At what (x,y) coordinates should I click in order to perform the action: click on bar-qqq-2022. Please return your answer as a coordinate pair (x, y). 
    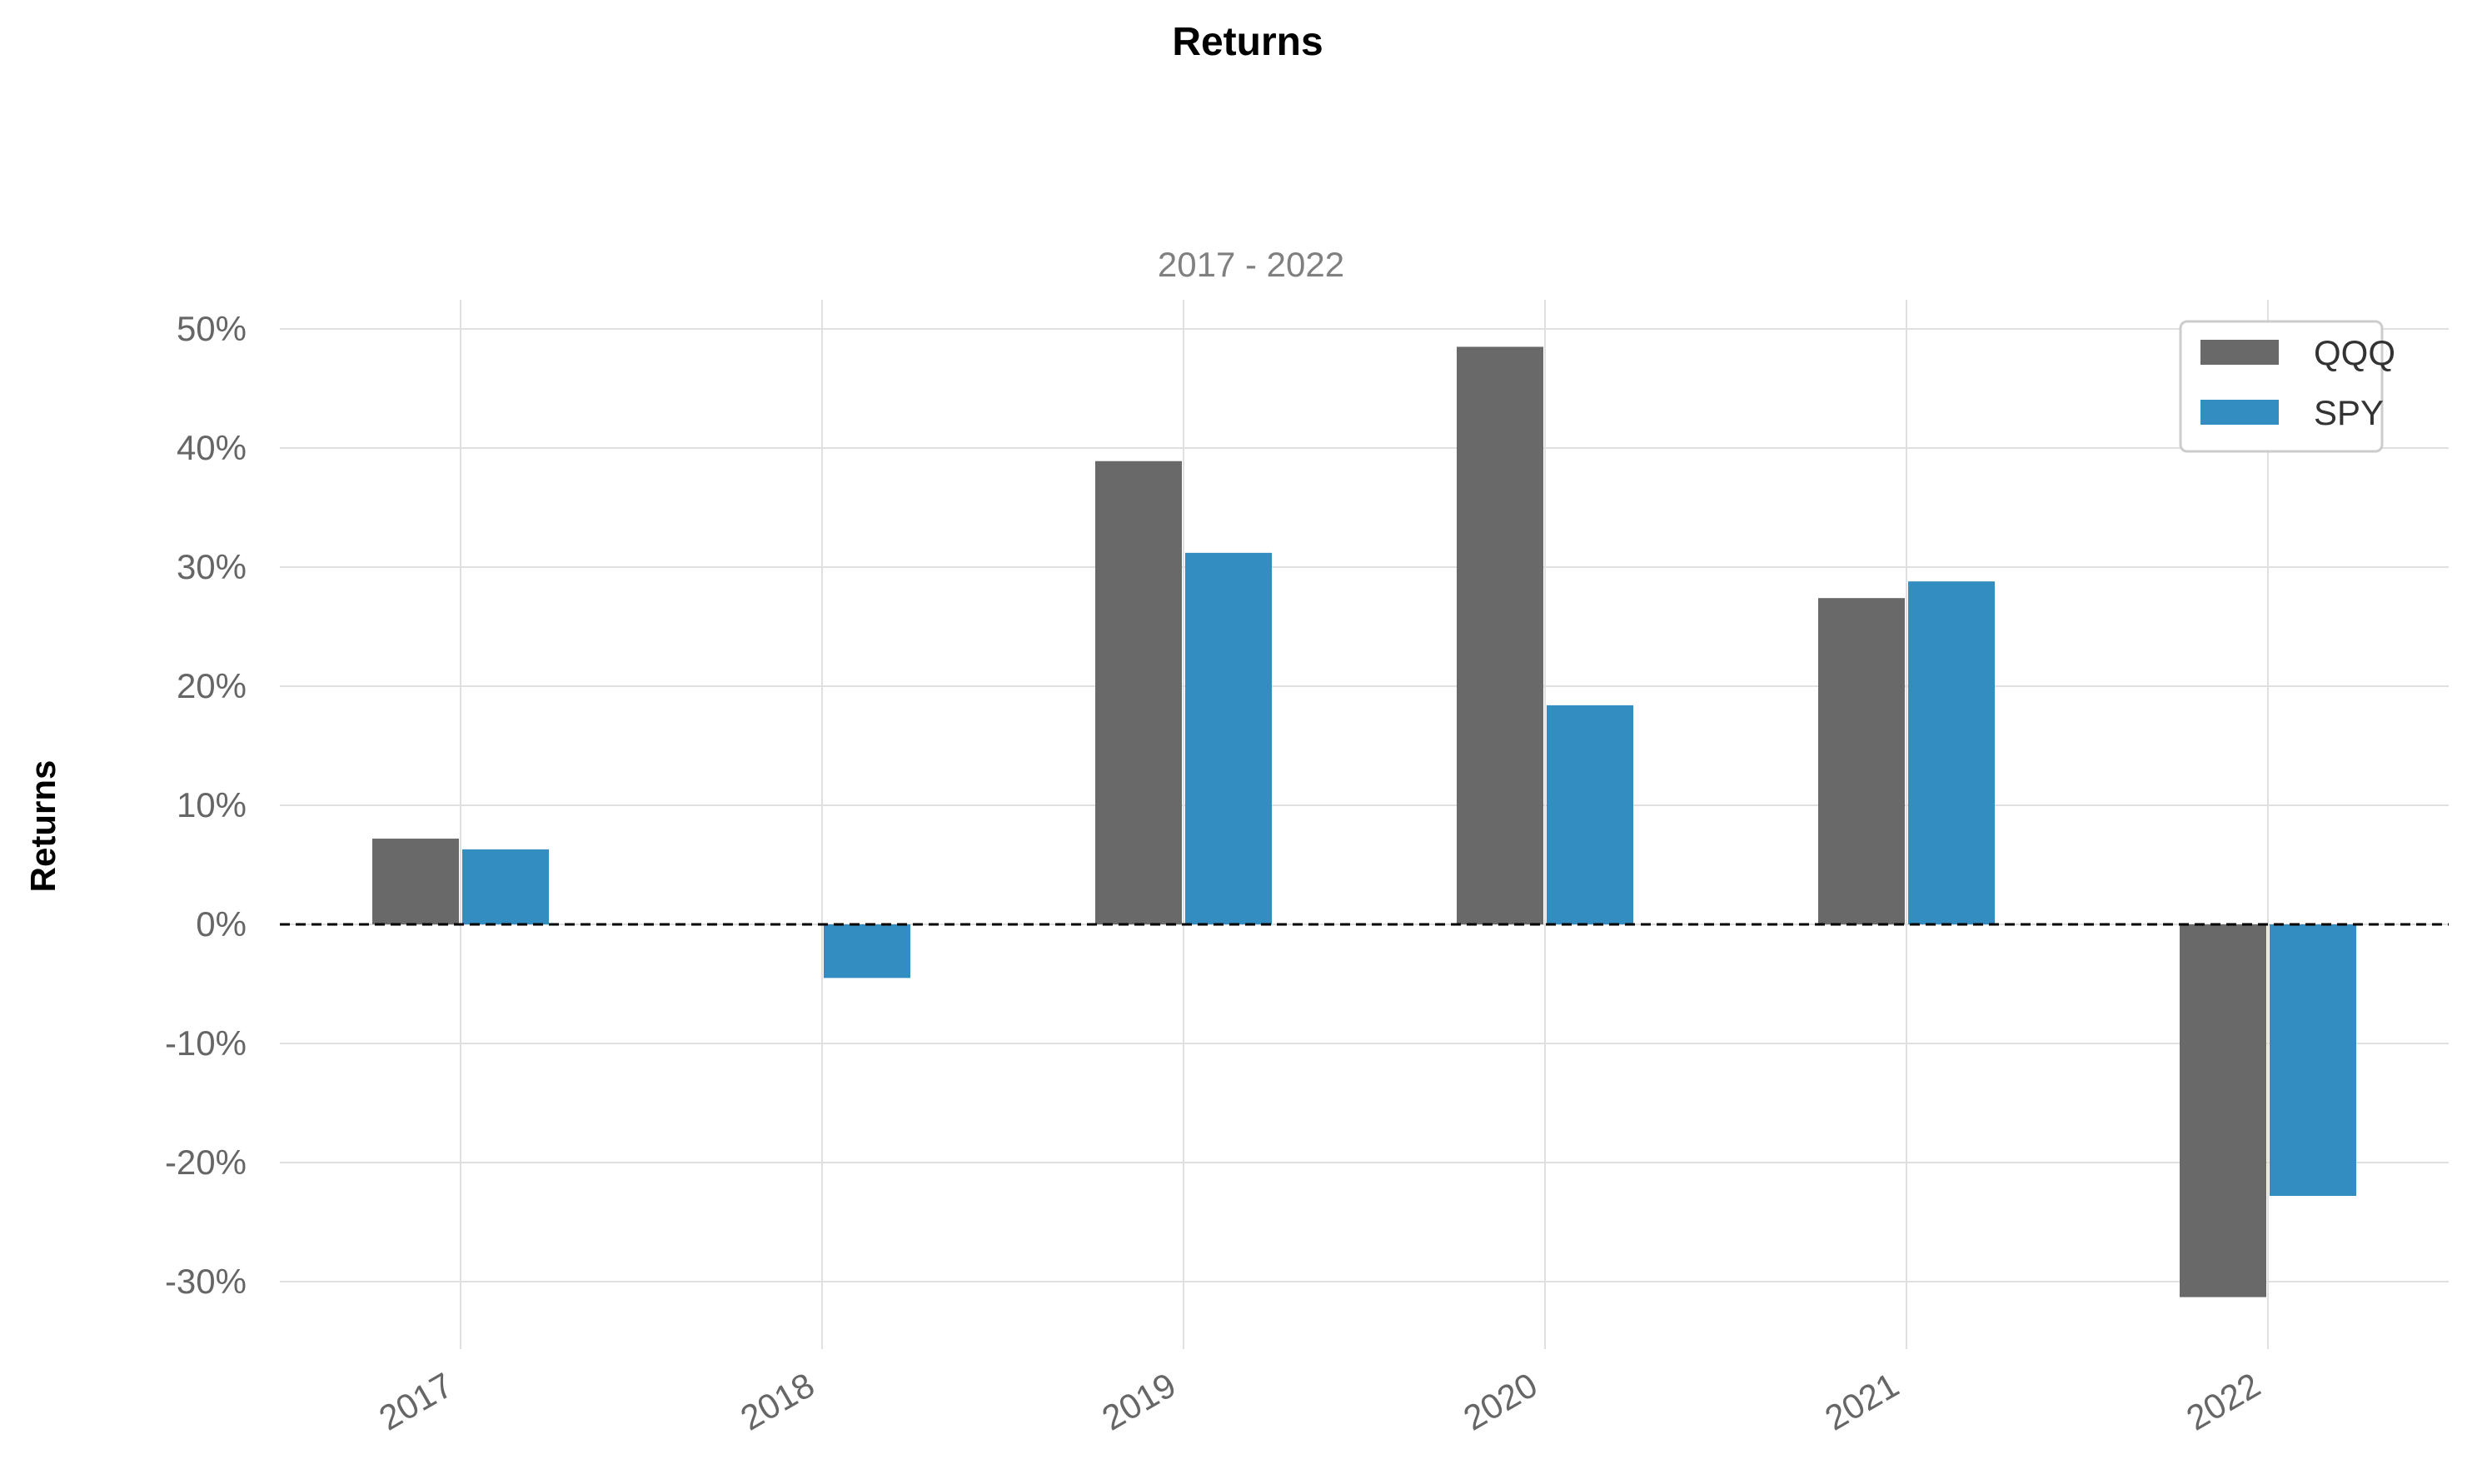
    Looking at the image, I should click on (2223, 1110).